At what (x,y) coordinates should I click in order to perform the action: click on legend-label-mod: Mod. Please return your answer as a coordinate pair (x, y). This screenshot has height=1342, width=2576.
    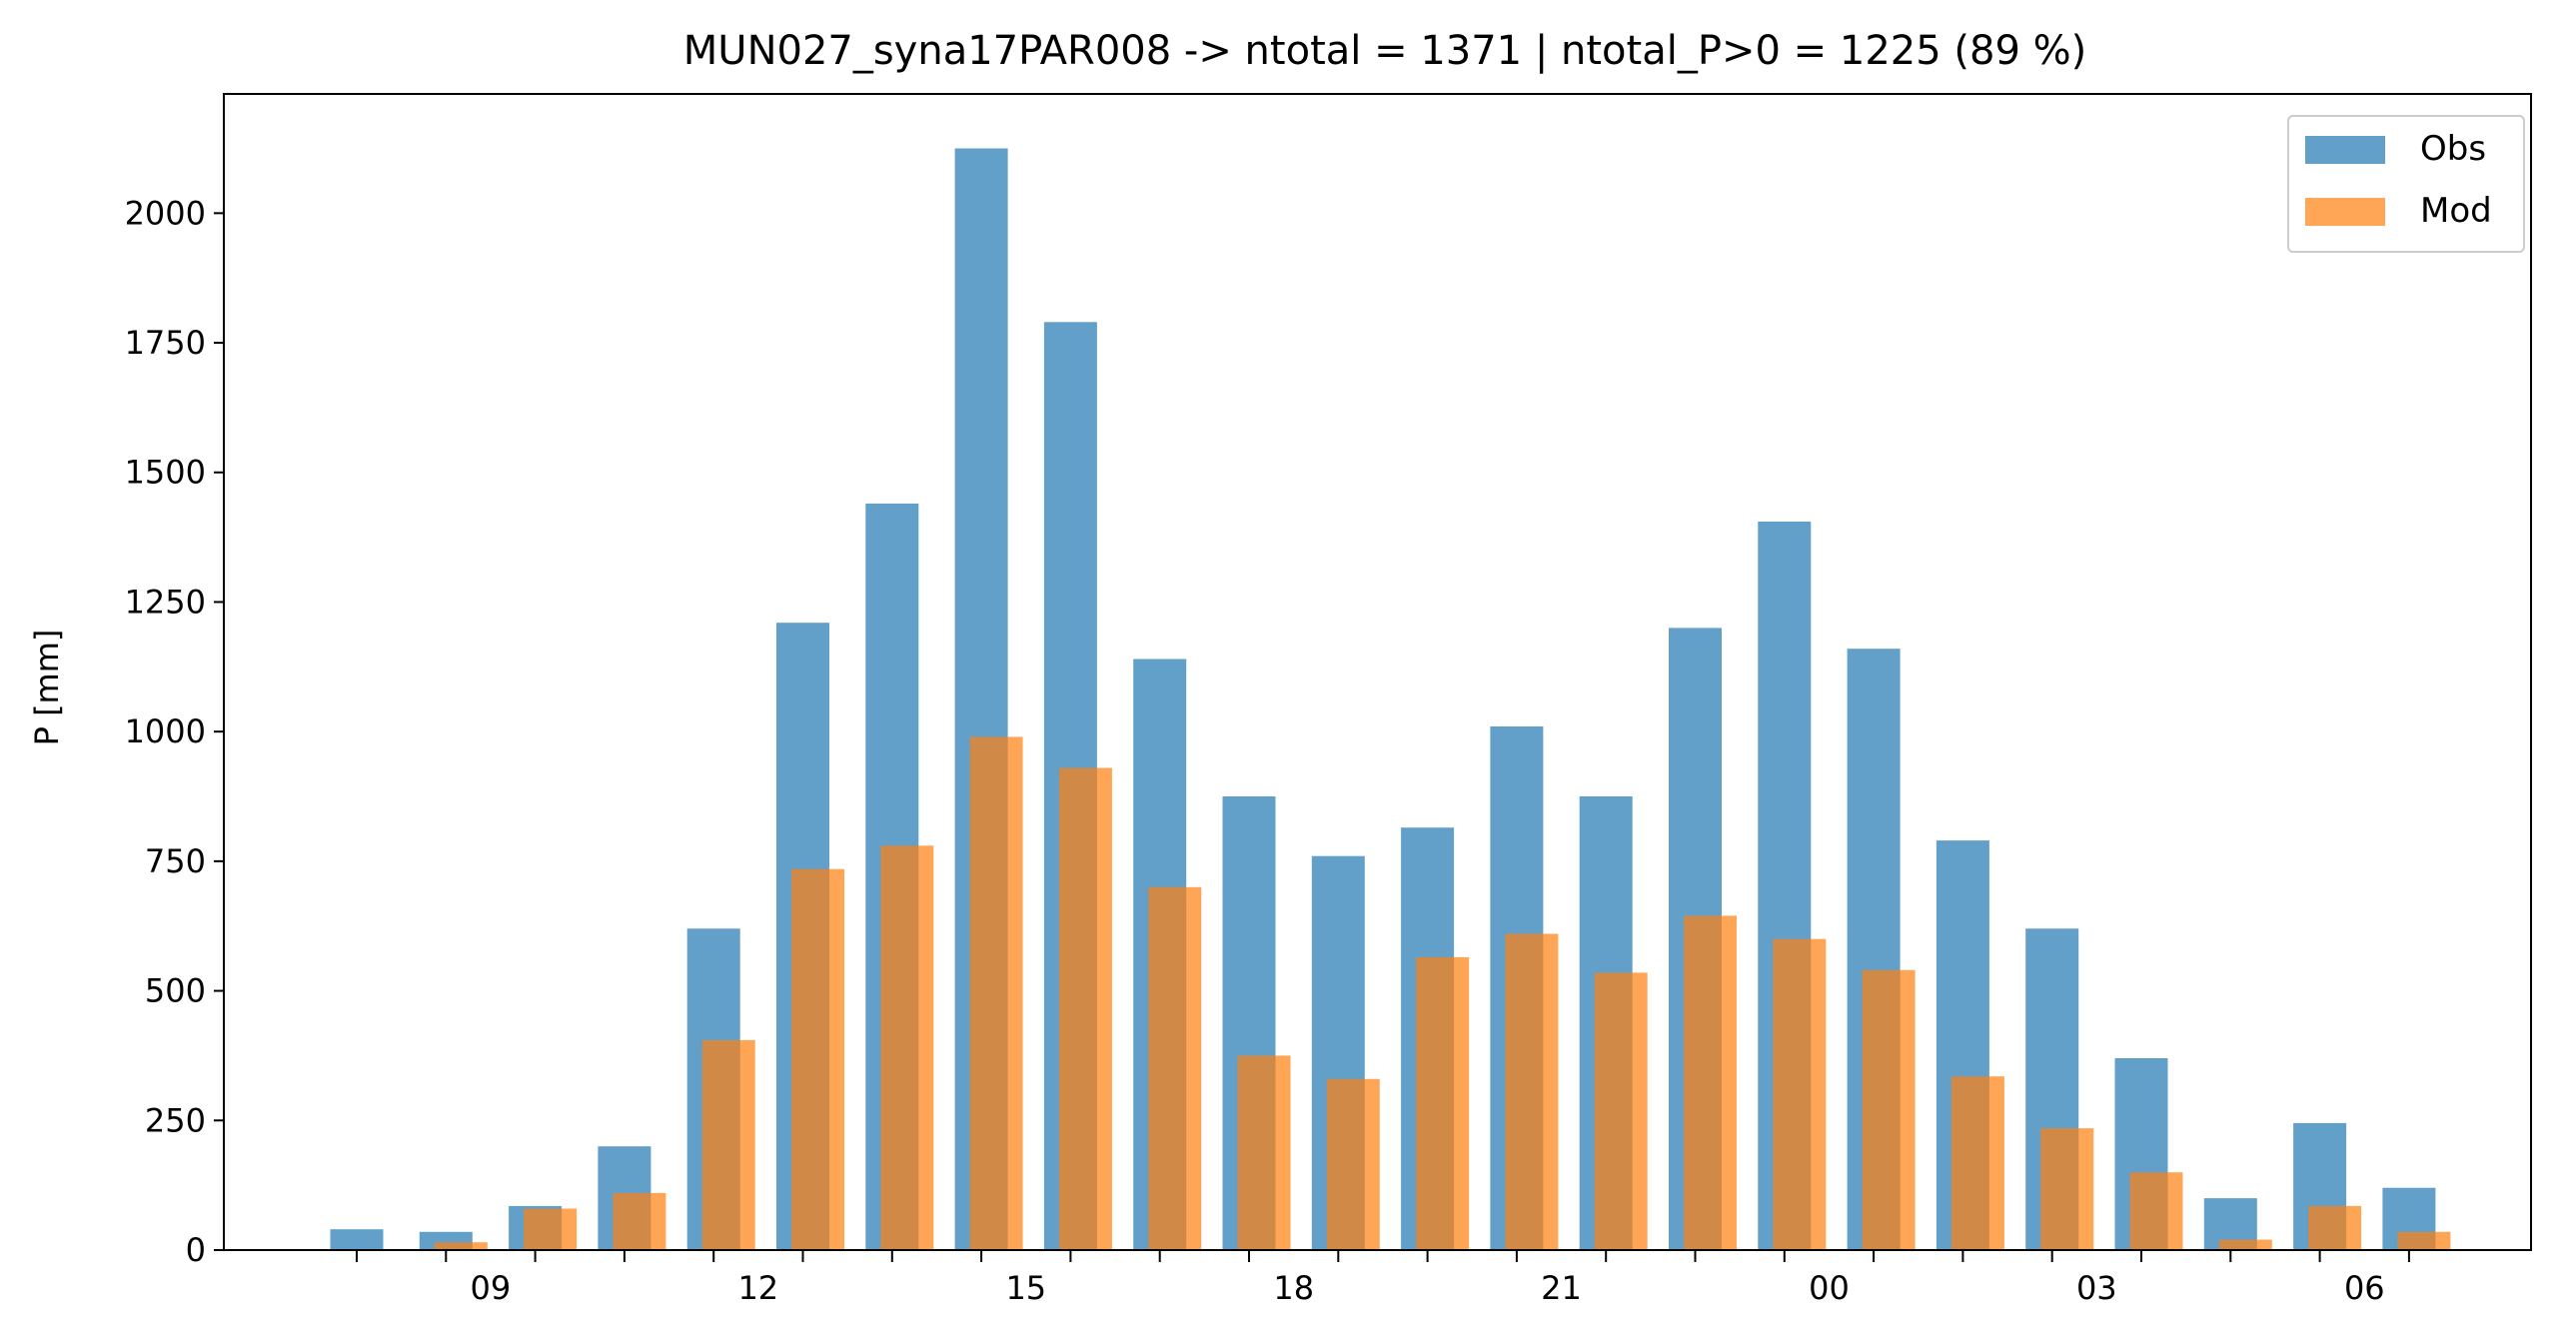
    Looking at the image, I should click on (2456, 211).